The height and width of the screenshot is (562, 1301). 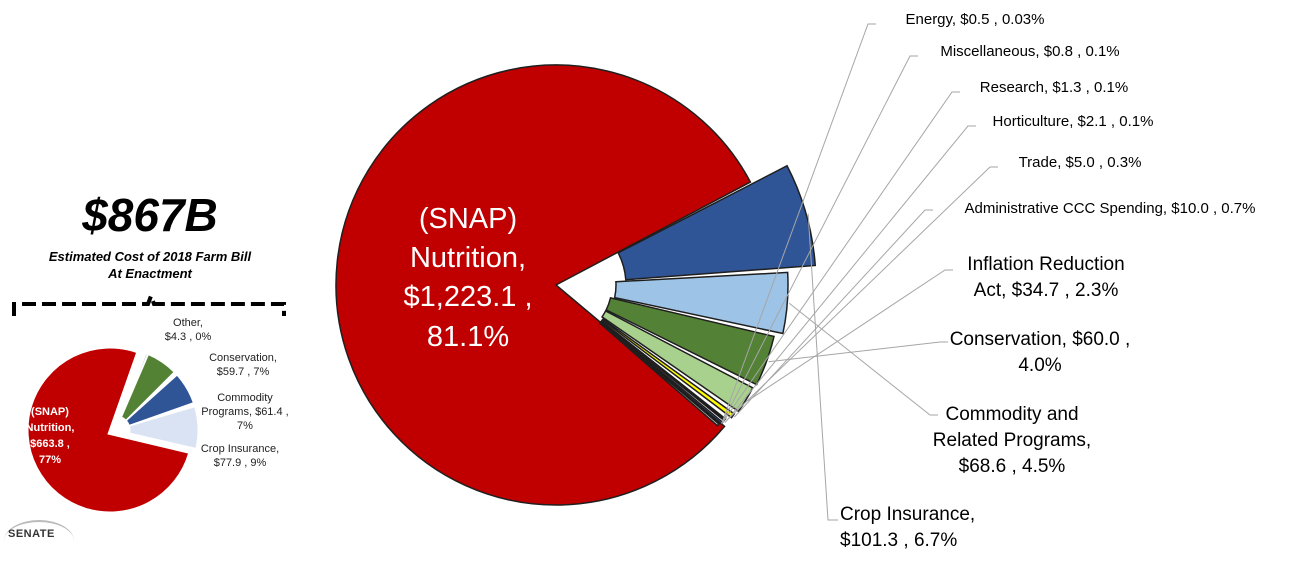 I want to click on caption-line-1: Estimated Cost of 2018 Farm Bill, so click(x=150, y=256).